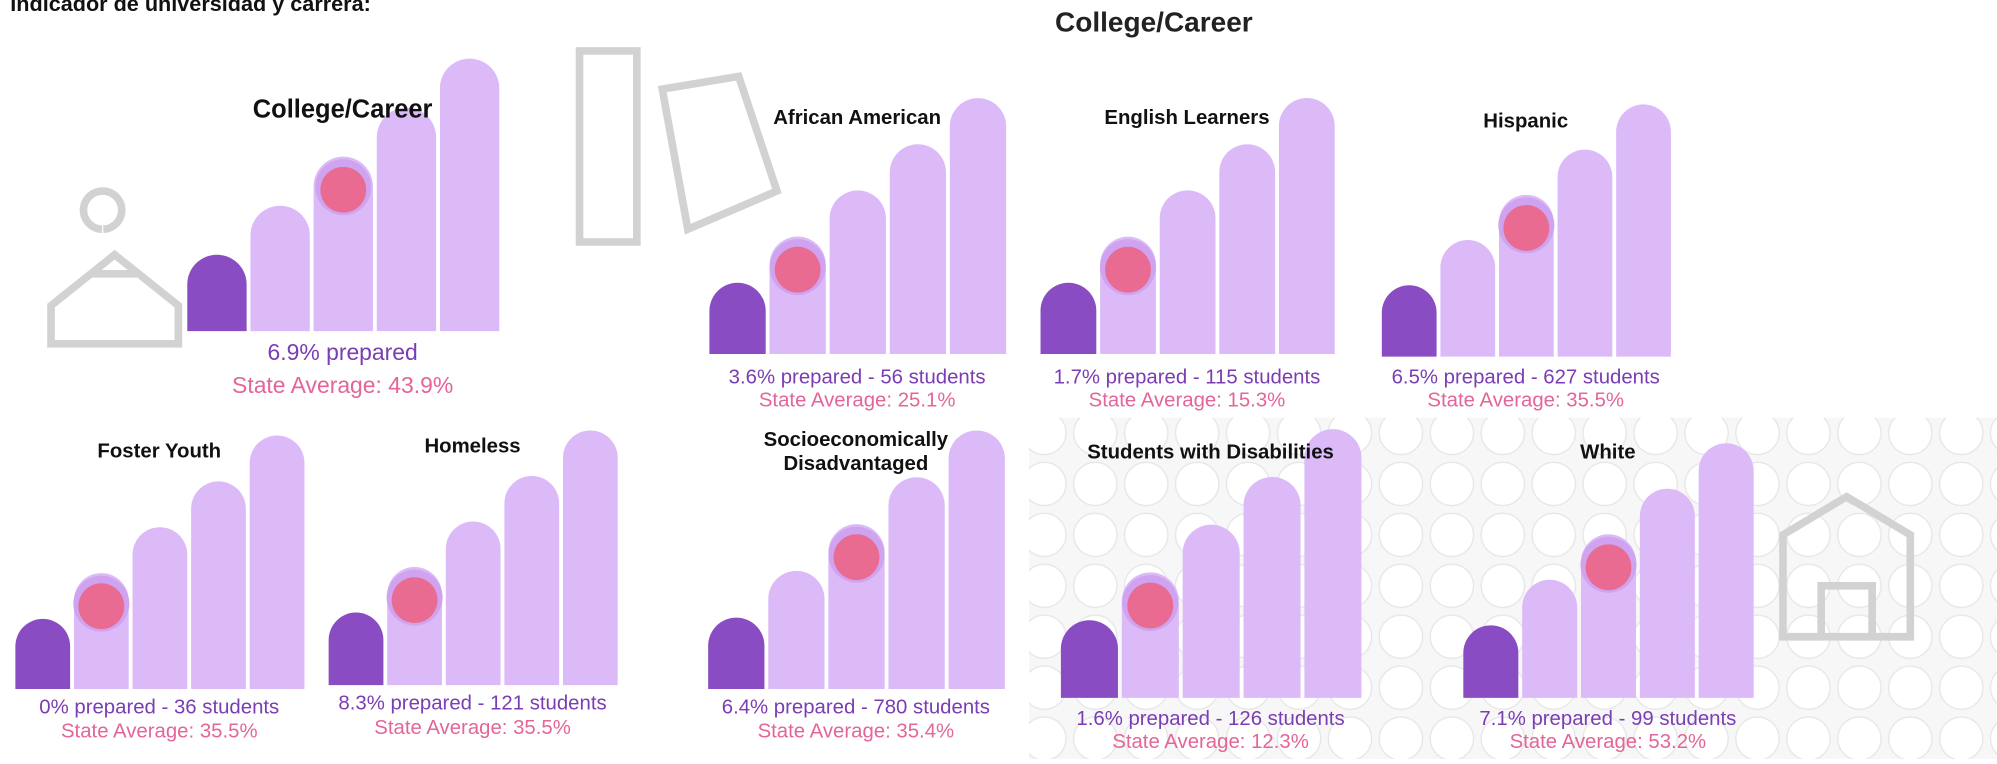 The width and height of the screenshot is (1997, 764). Describe the element at coordinates (857, 401) in the screenshot. I see `state-average: State Average: 25.1%` at that location.